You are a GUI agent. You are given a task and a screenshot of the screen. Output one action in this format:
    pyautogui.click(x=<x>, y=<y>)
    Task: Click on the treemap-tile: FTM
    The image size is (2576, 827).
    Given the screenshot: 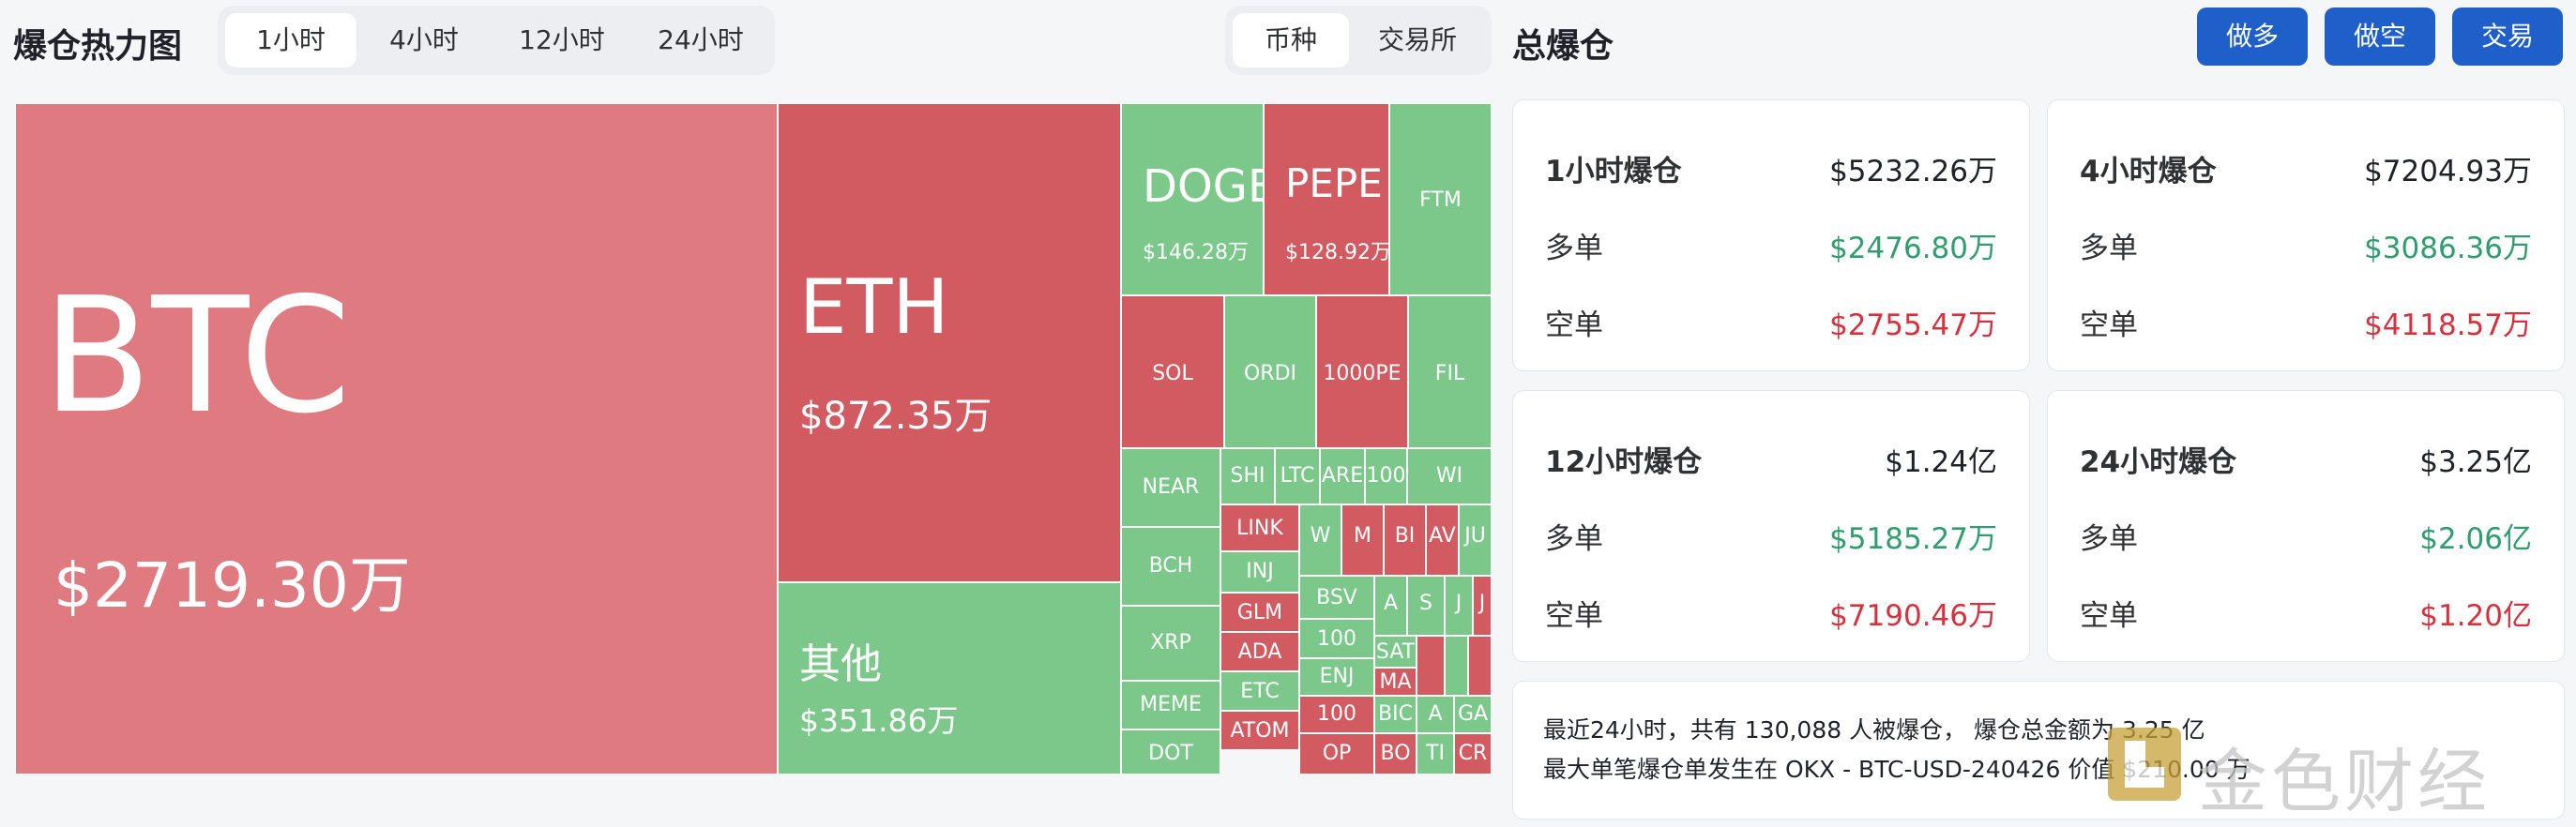 What is the action you would take?
    pyautogui.click(x=1440, y=199)
    